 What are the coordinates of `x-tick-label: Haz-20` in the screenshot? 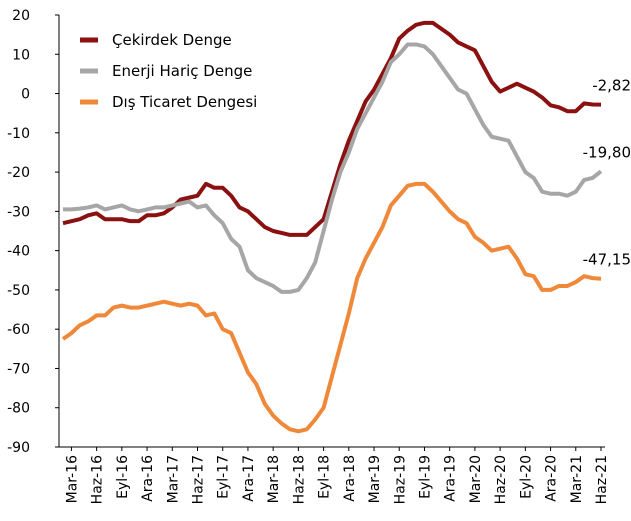 It's located at (501, 479).